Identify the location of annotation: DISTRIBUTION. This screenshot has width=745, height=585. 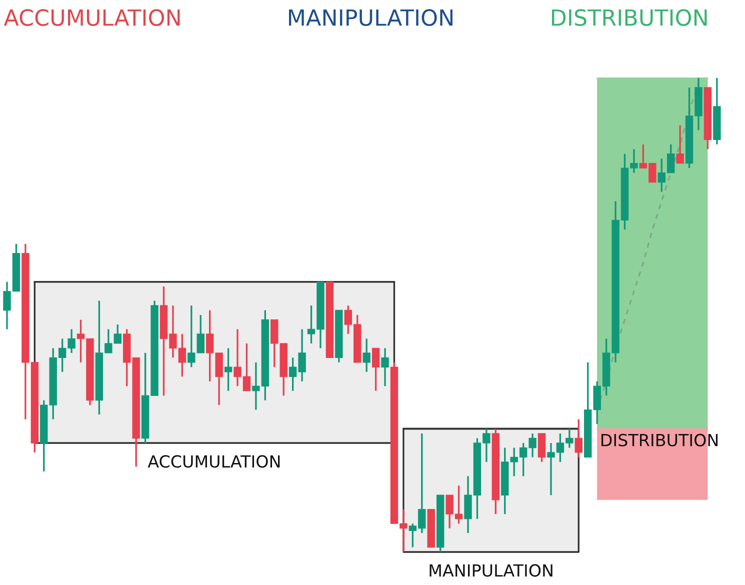
(659, 440).